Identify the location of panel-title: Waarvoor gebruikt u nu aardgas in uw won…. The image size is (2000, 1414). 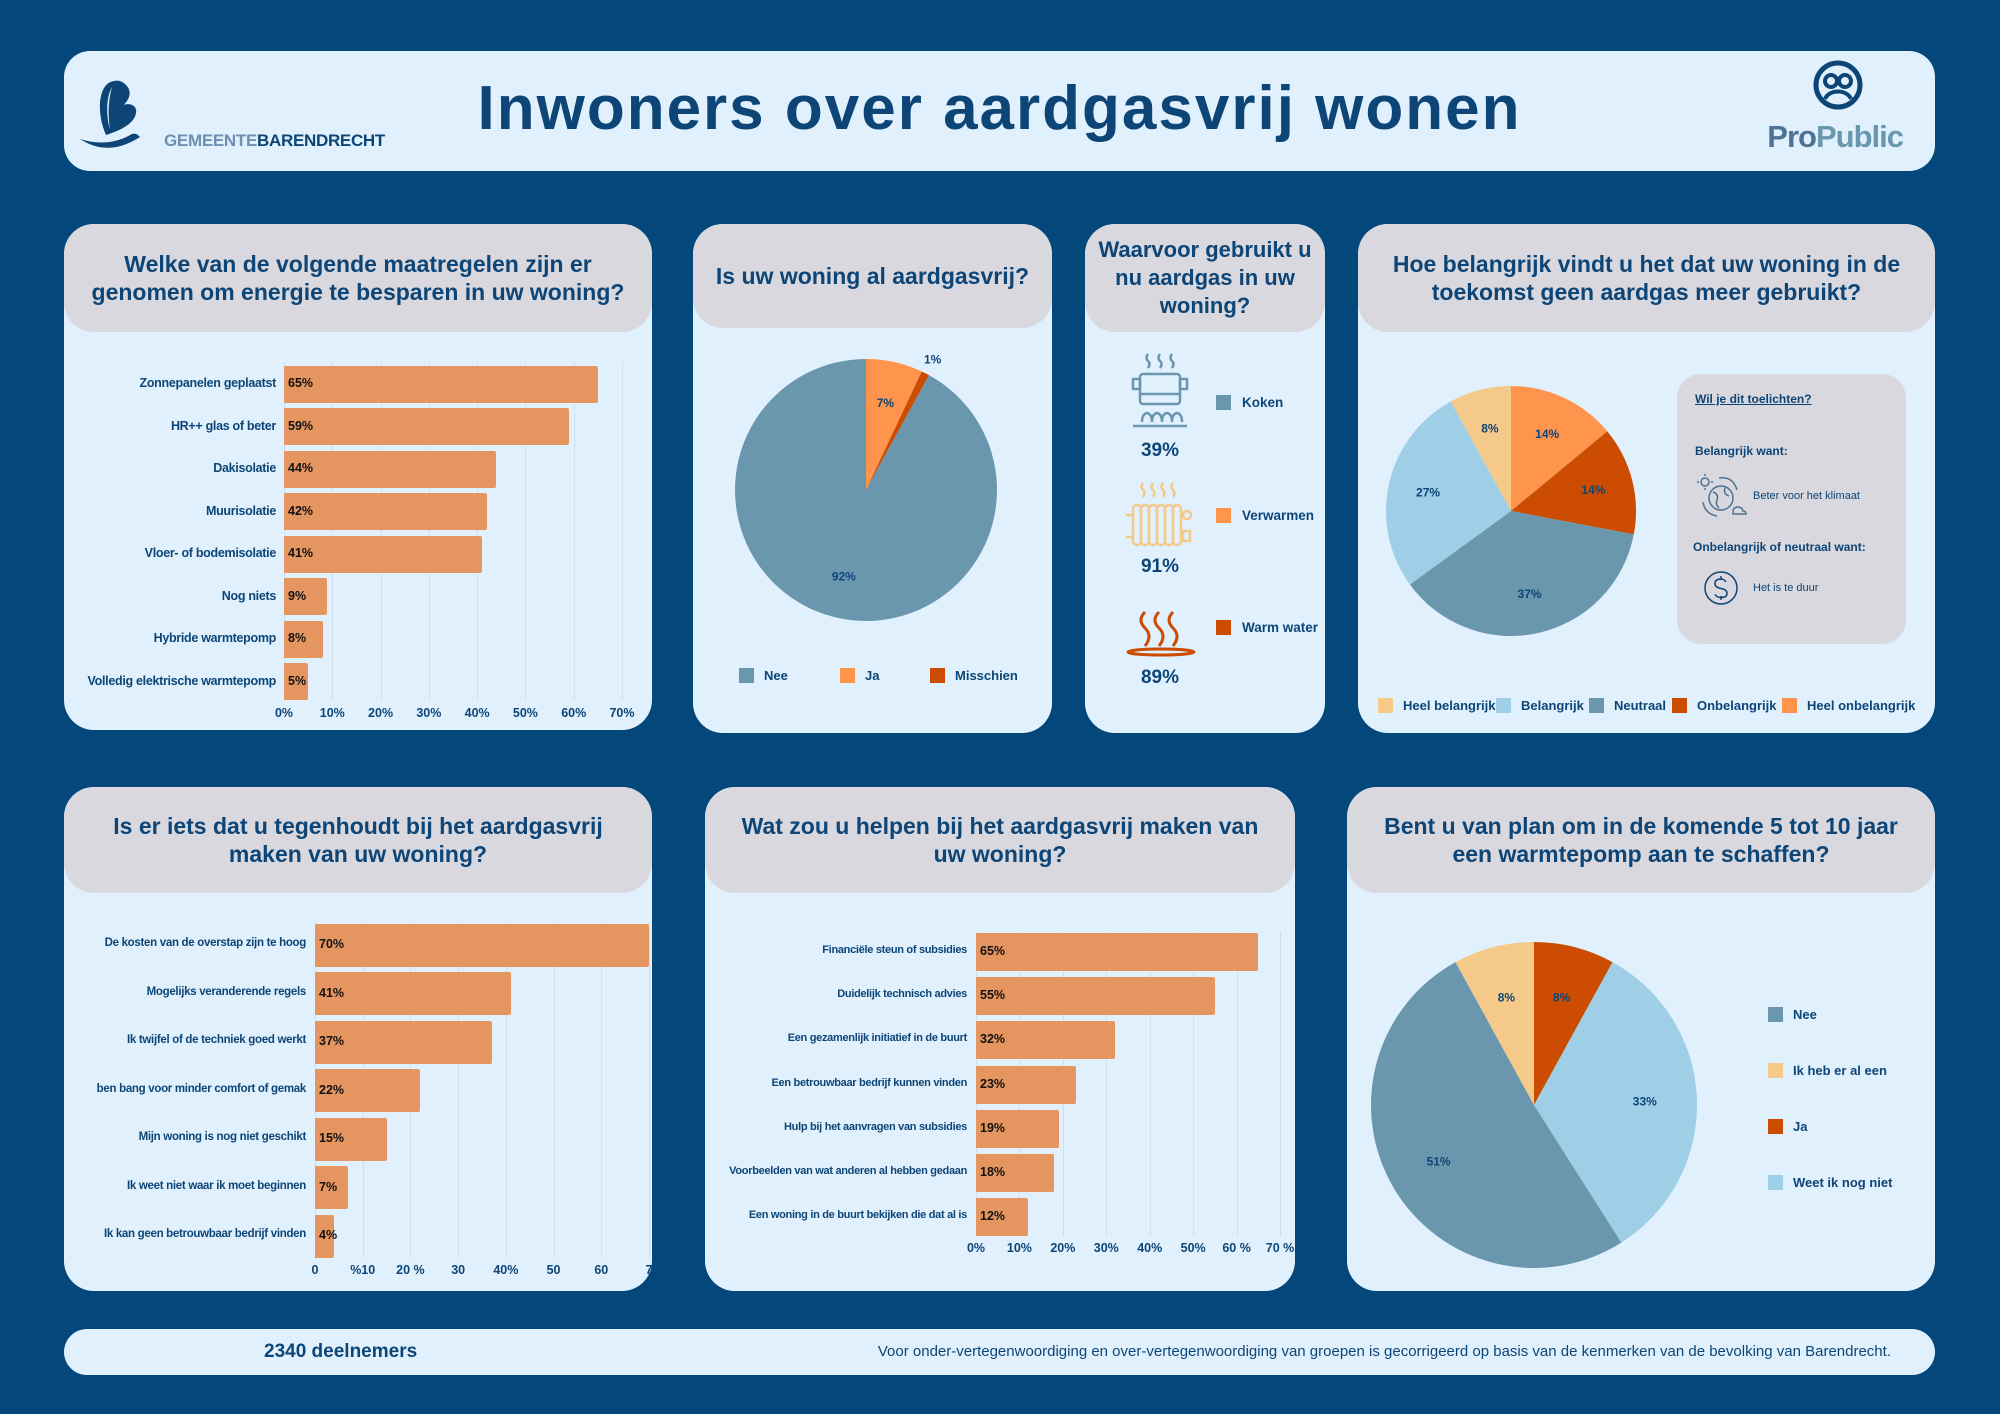
(1205, 278).